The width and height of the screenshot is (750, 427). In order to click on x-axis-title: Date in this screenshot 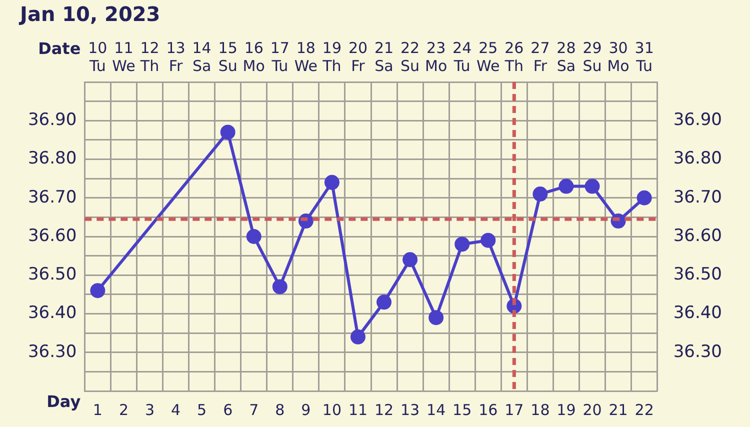, I will do `click(59, 48)`.